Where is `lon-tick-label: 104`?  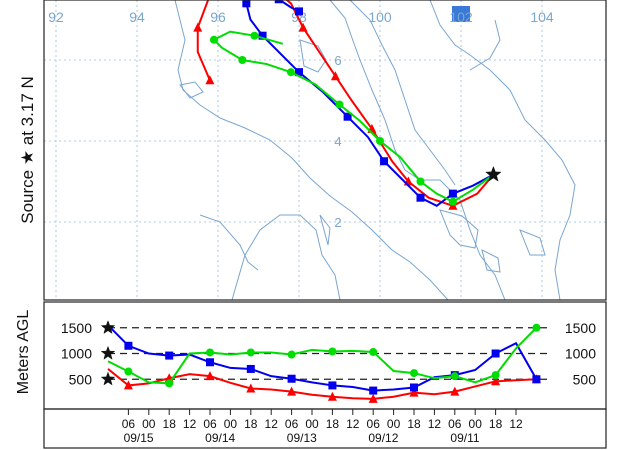
lon-tick-label: 104 is located at coordinates (542, 17).